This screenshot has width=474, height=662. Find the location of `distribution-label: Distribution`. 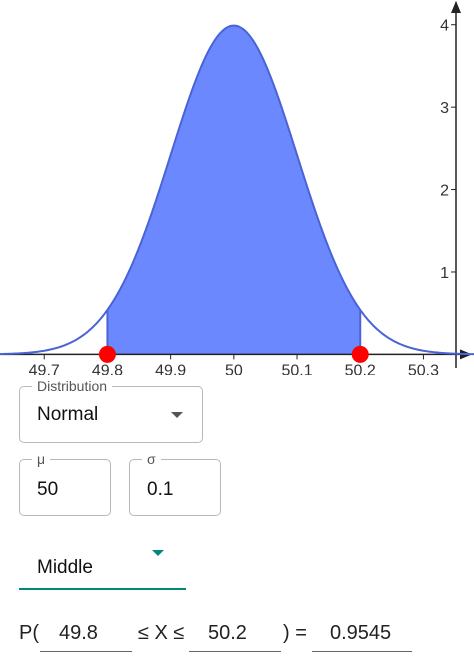

distribution-label: Distribution is located at coordinates (72, 386).